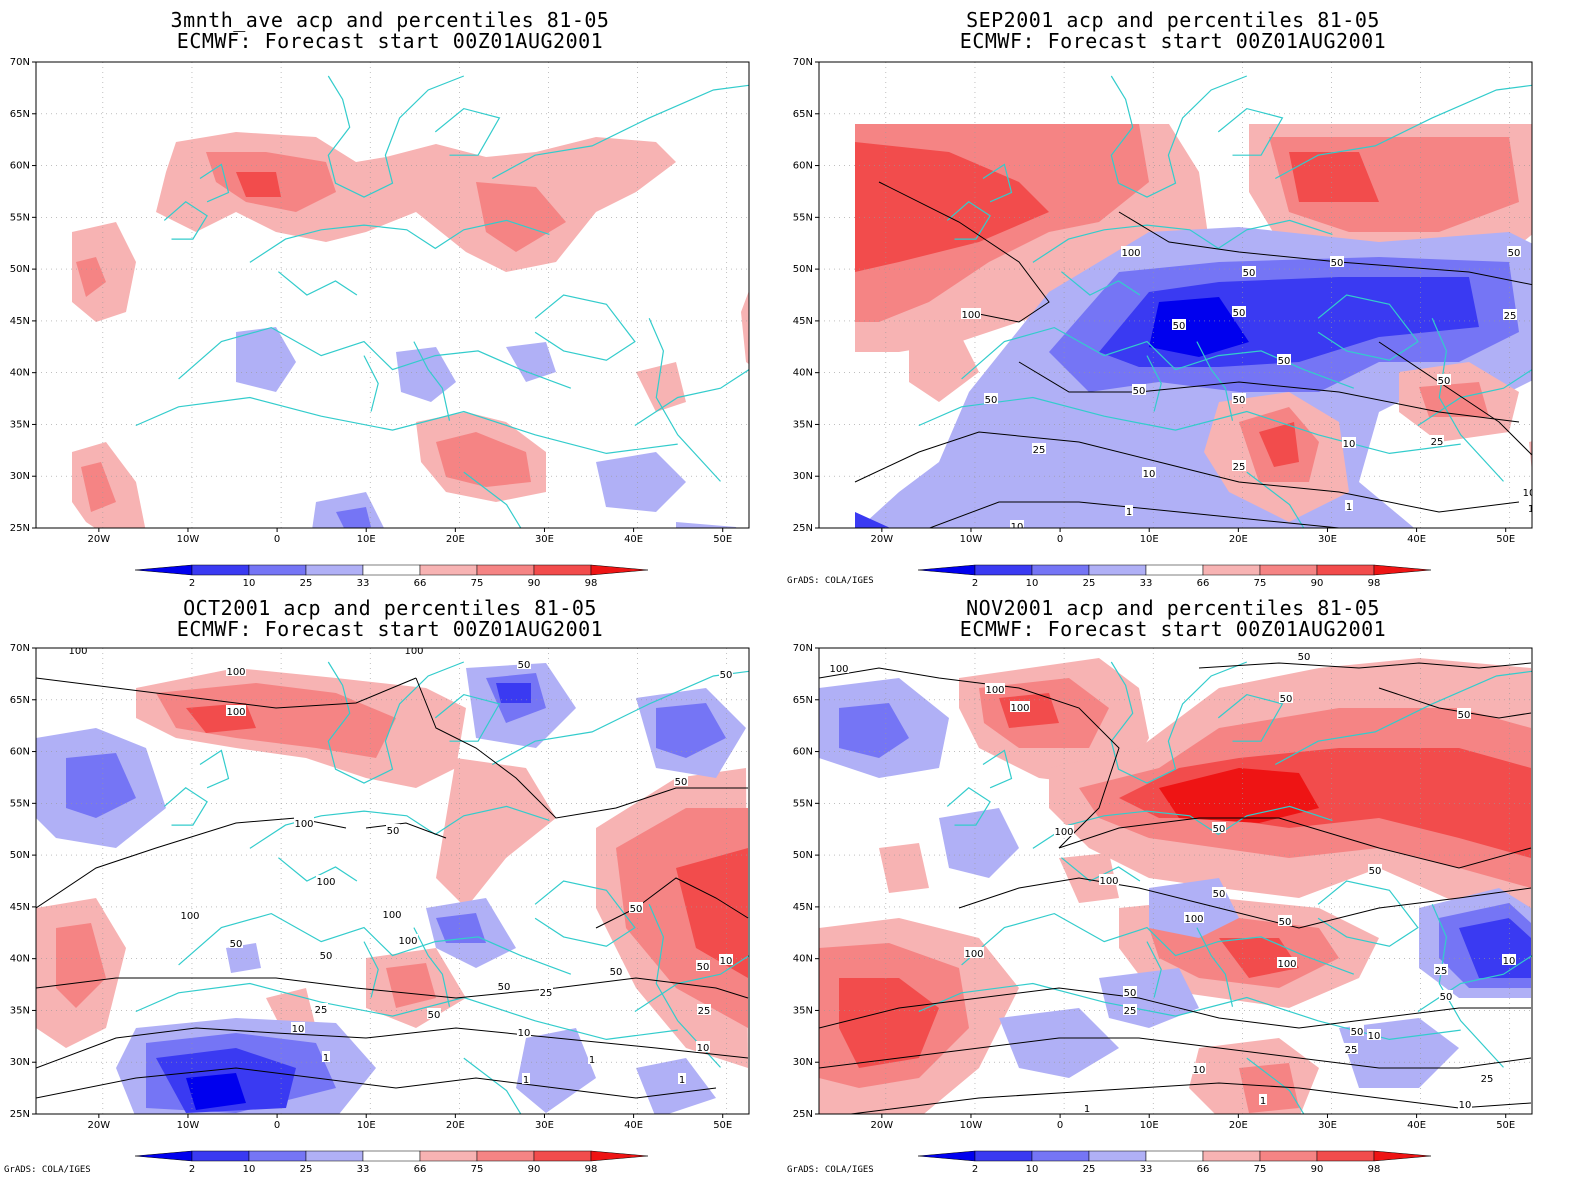  What do you see at coordinates (1505, 1125) in the screenshot?
I see `lon-tick-label: 50E` at bounding box center [1505, 1125].